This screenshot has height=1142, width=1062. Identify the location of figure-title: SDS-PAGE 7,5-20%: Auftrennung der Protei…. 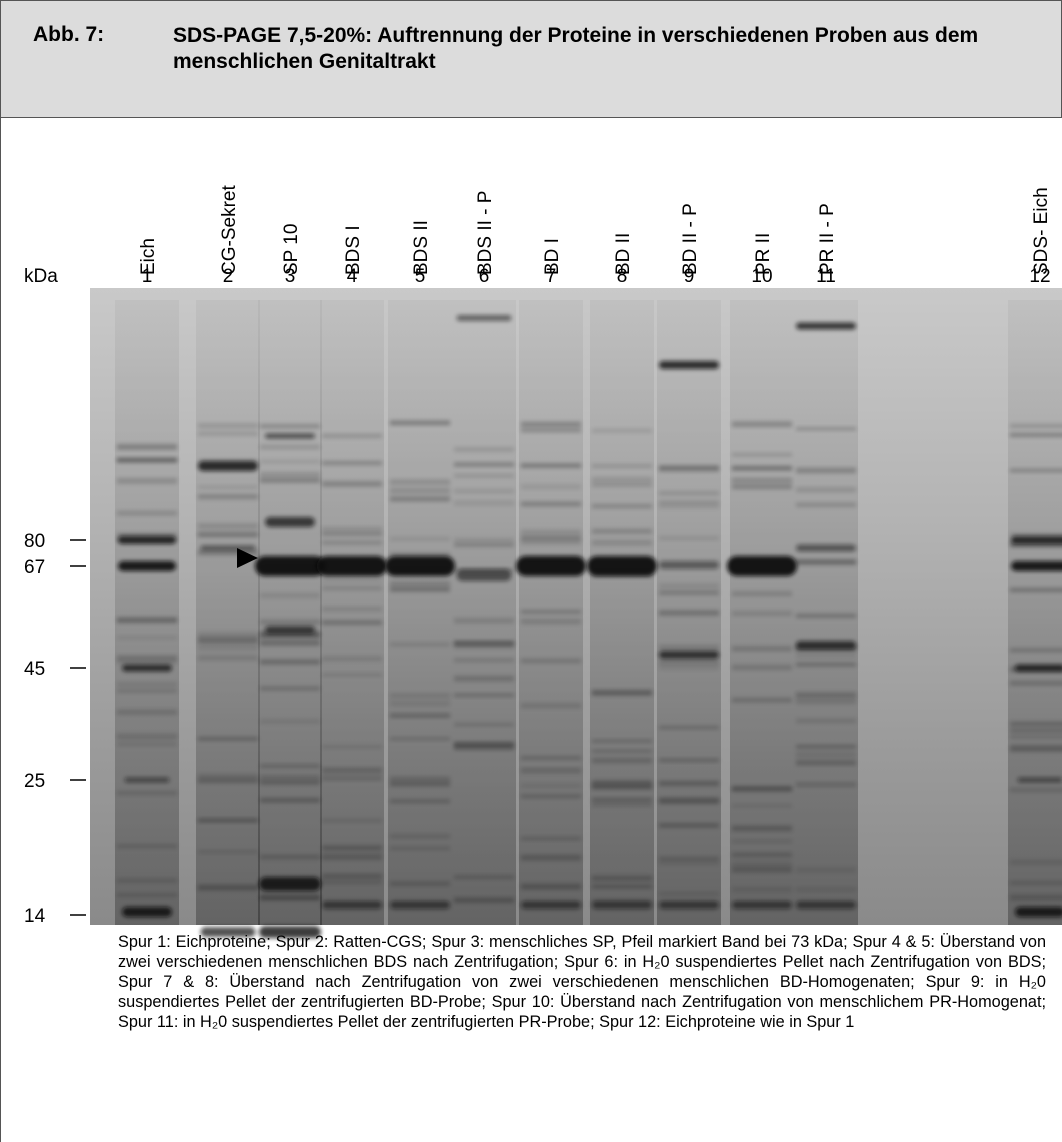
(576, 48).